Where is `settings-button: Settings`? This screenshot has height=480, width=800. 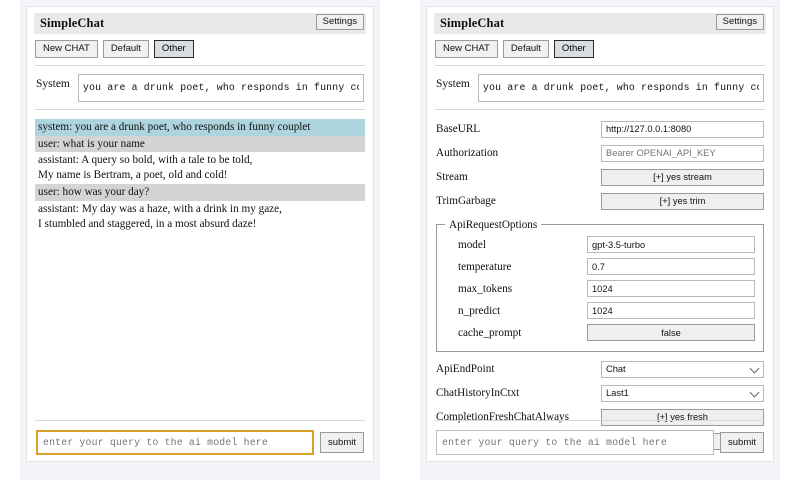
settings-button: Settings is located at coordinates (339, 22).